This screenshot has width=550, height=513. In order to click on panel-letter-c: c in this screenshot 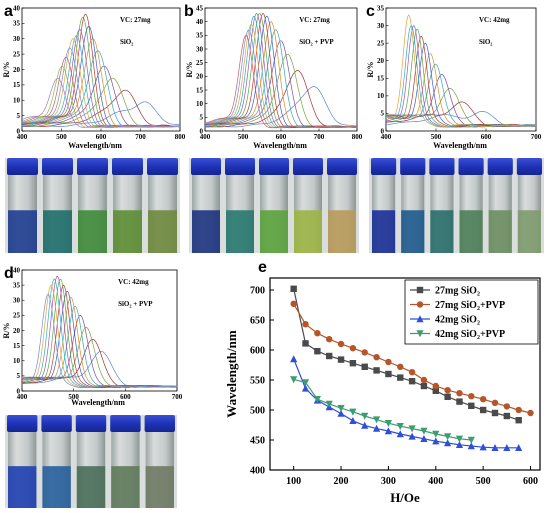, I will do `click(370, 11)`.